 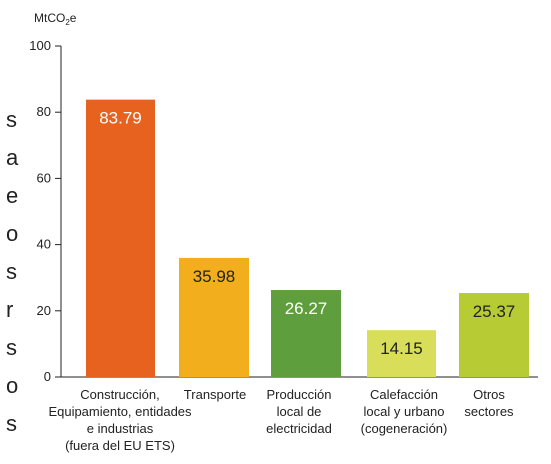 What do you see at coordinates (494, 311) in the screenshot?
I see `bar-value-label: 25.37` at bounding box center [494, 311].